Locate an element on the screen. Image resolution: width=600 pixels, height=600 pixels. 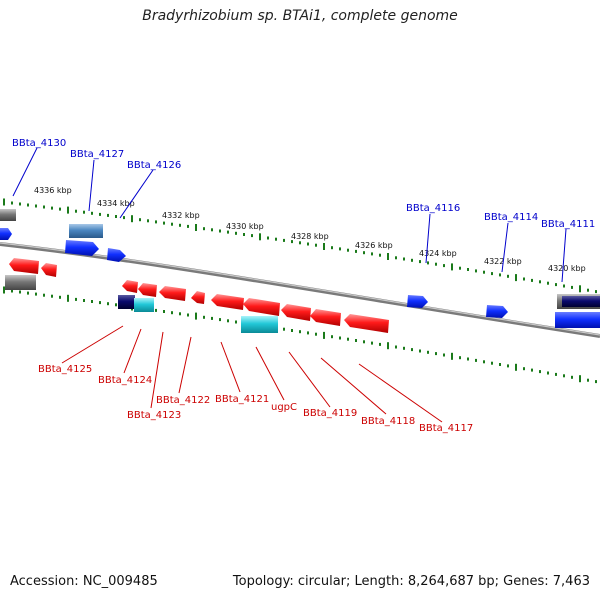
gene-label-reverse: BBta_4122 is located at coordinates (183, 400).